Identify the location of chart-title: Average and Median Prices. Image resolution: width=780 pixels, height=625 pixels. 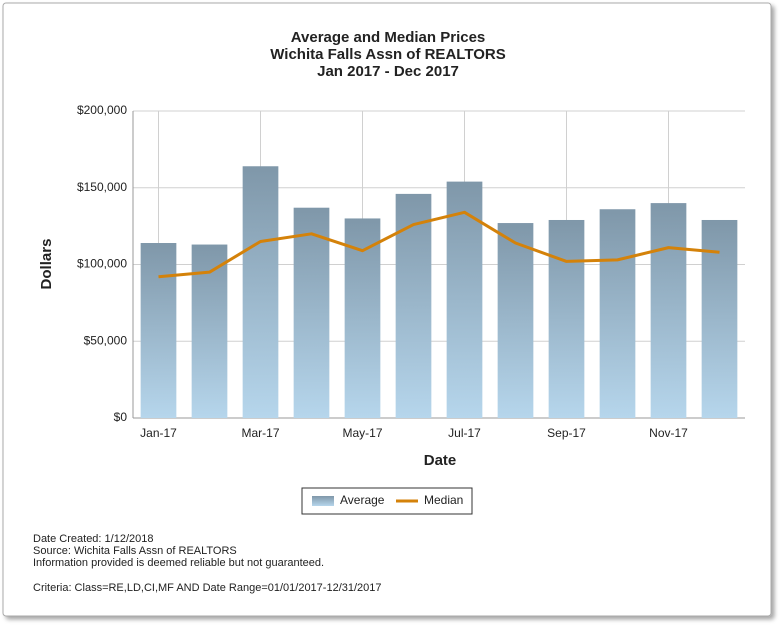
(388, 37).